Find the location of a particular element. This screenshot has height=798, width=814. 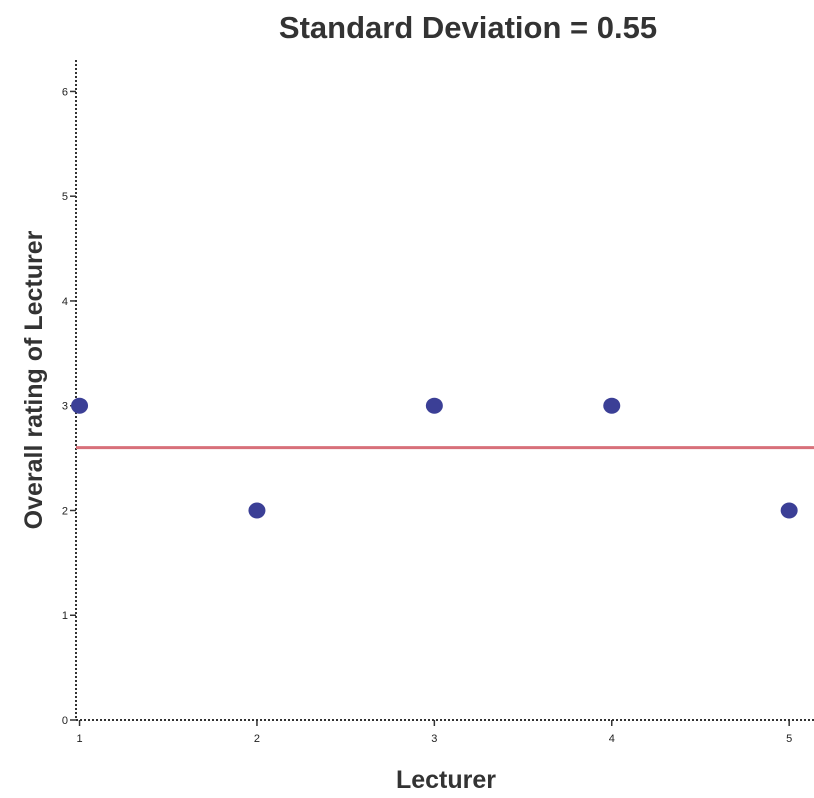

x-tick-label: 5 is located at coordinates (789, 739).